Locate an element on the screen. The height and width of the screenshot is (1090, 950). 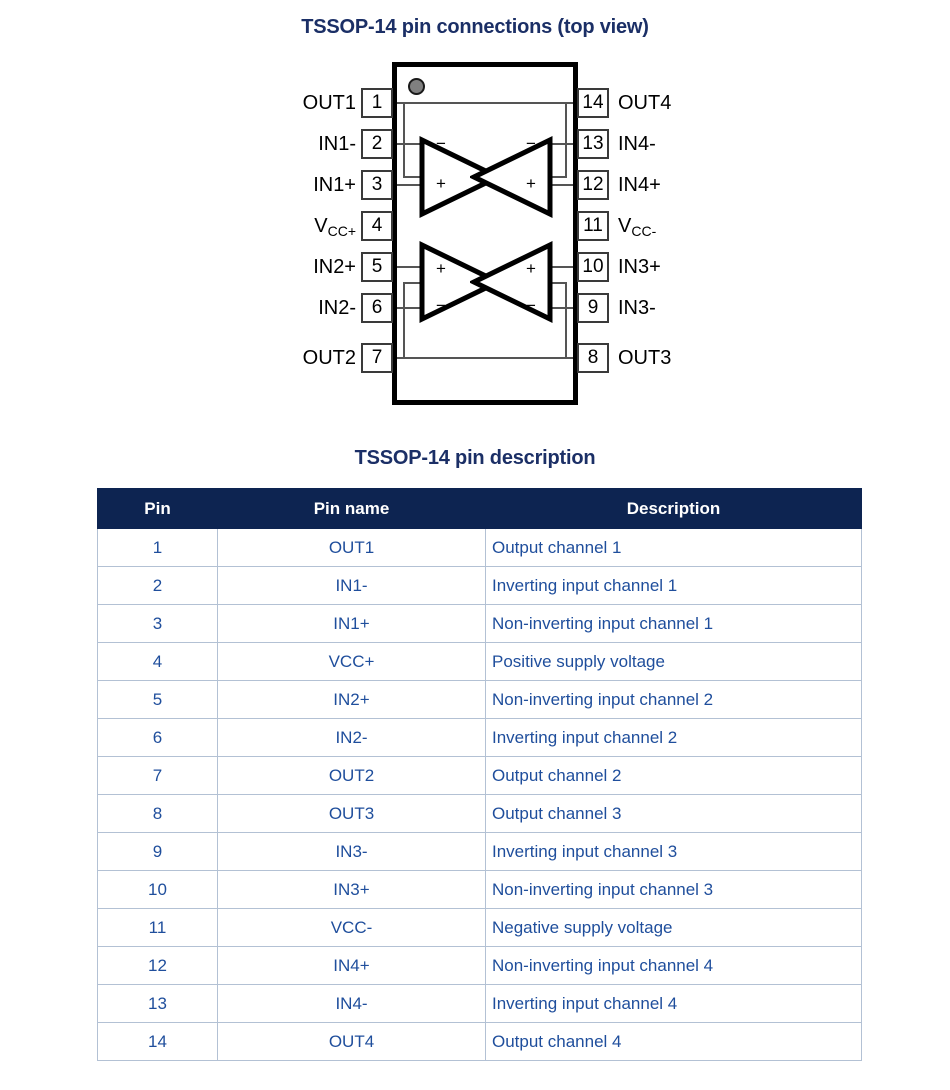
cell-pin-name: IN3+ is located at coordinates (351, 889).